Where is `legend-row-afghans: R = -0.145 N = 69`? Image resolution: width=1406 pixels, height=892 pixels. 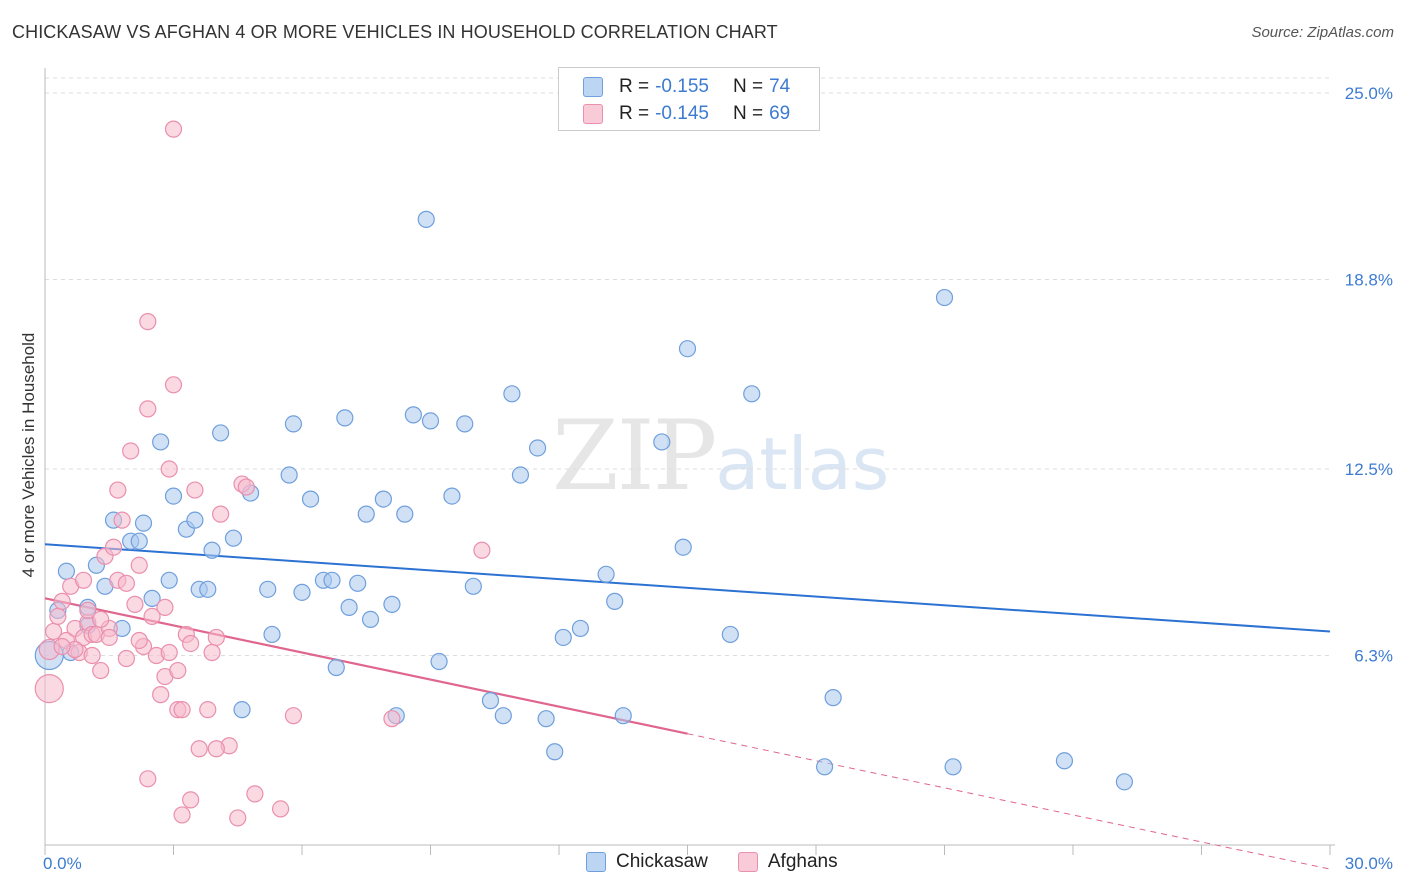
legend-row-afghans: R = -0.145 N = 69 is located at coordinates (689, 114).